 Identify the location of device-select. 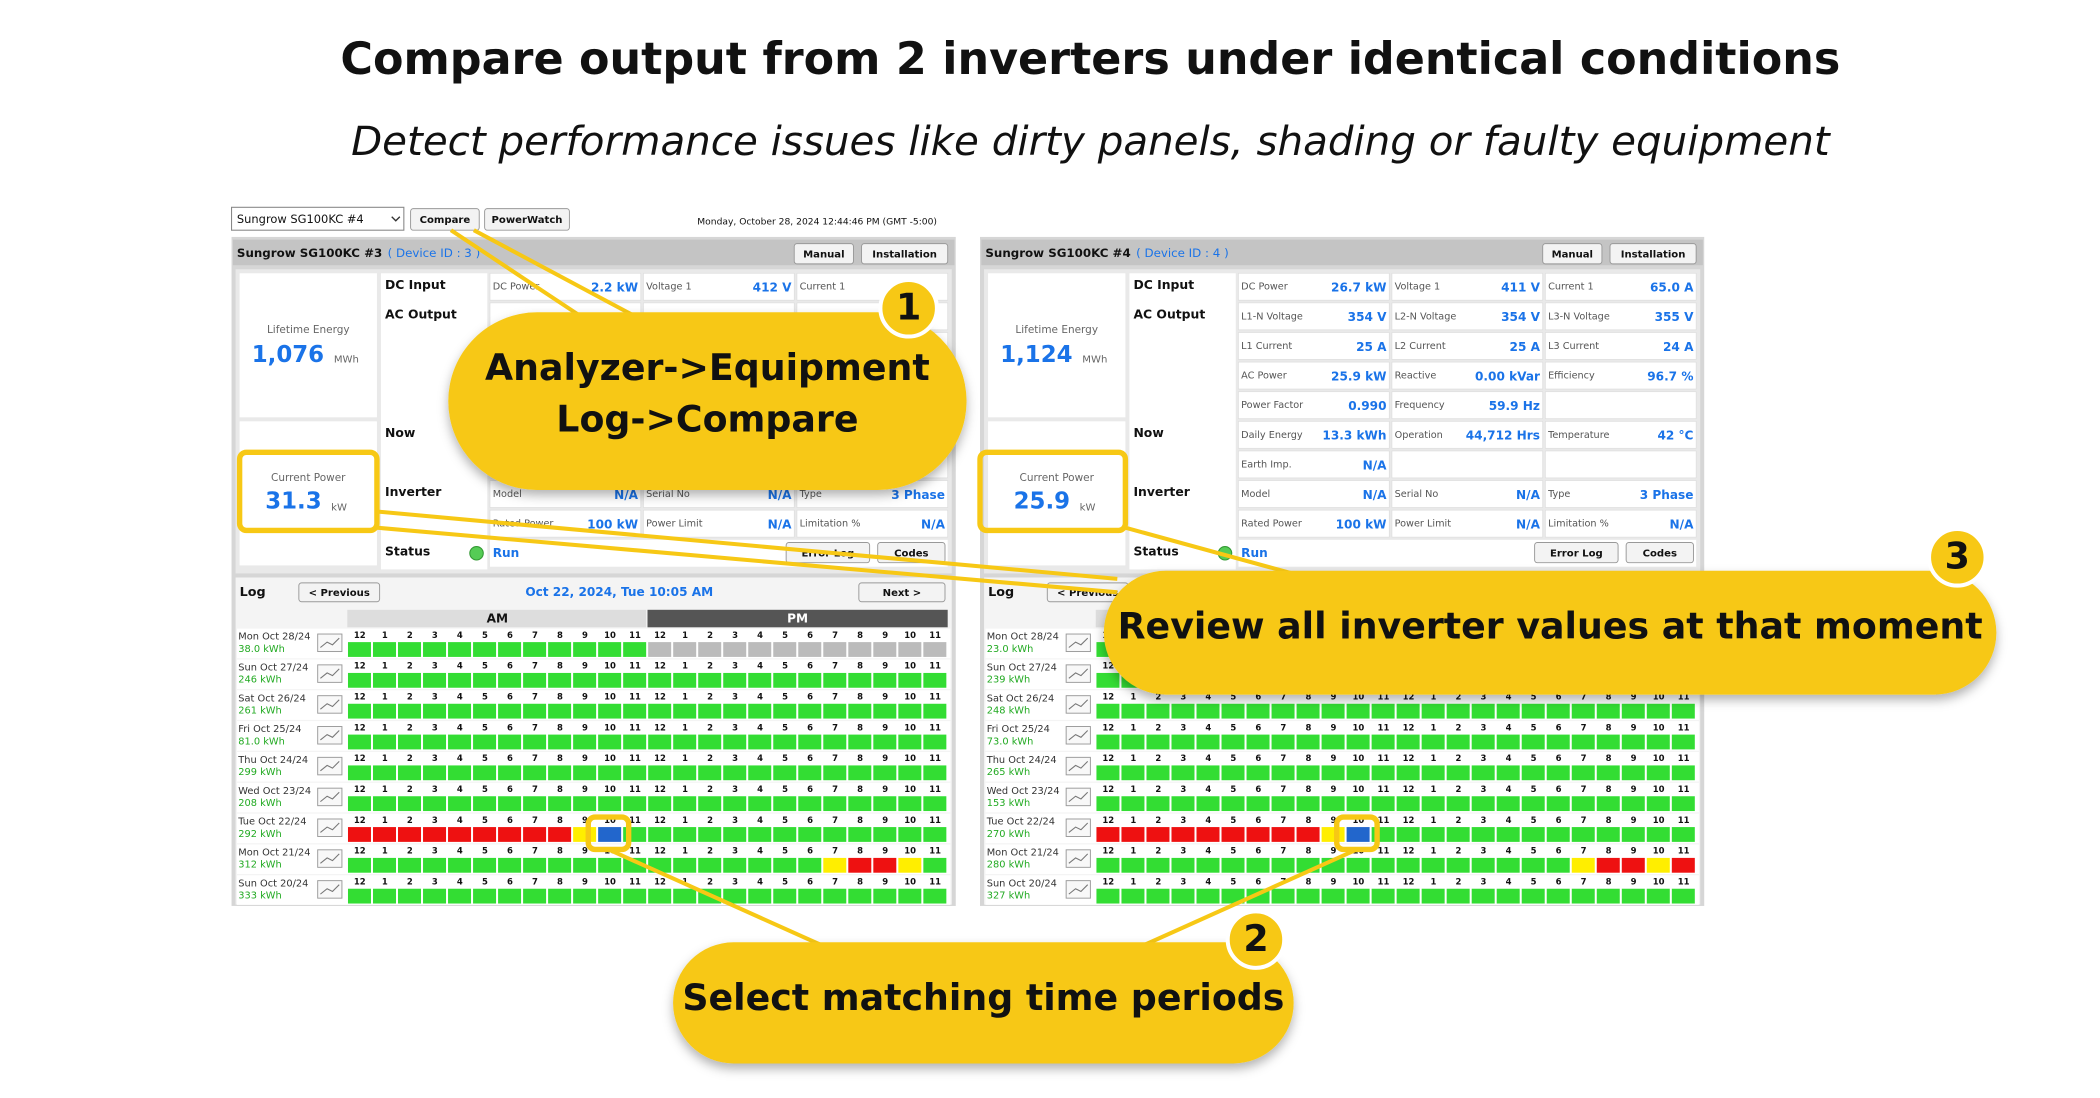
(318, 218).